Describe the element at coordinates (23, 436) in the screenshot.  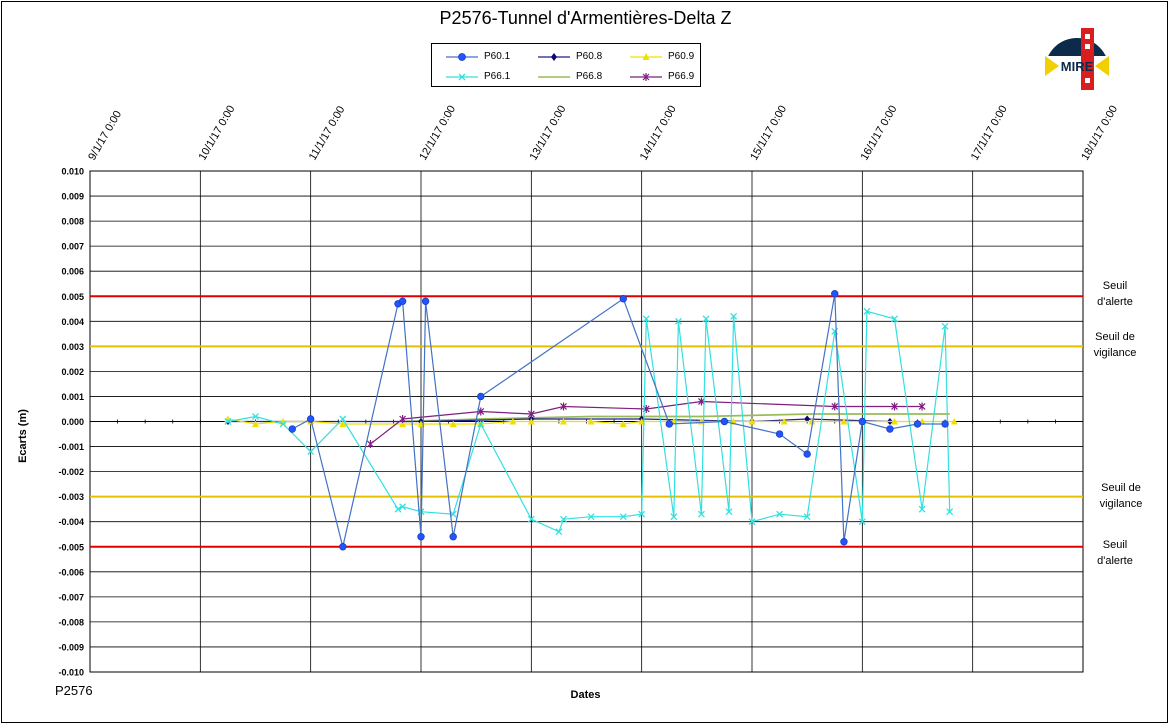
I see `y-axis-label: Ecarts (m)` at that location.